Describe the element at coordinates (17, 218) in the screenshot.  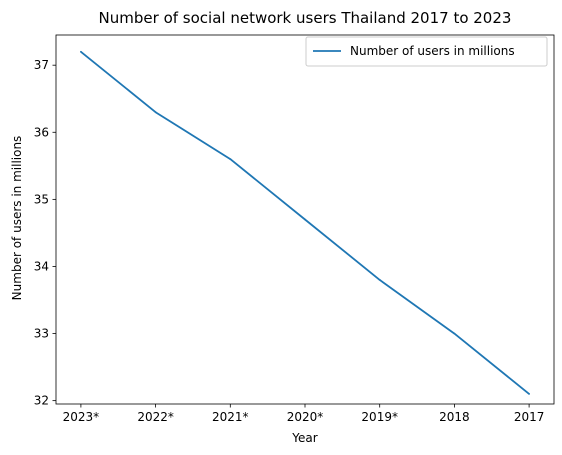
I see `y-axis-label: Number of users in millions` at that location.